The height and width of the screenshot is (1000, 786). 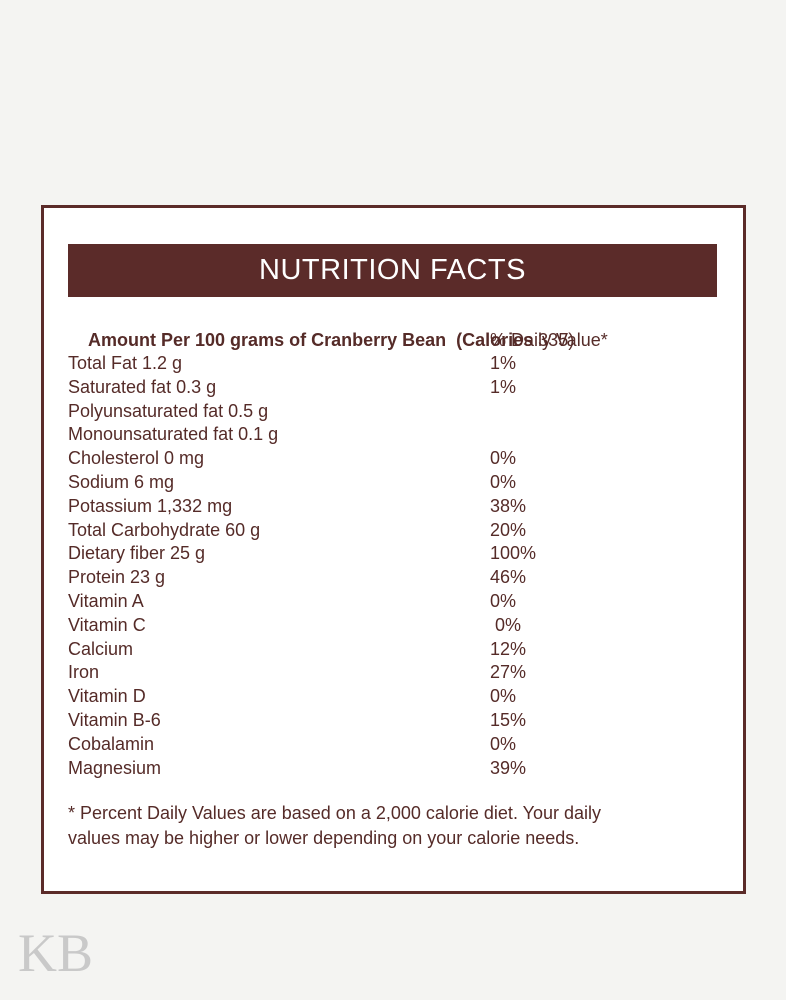 I want to click on nutrient-label: Total Fat 1.2 g, so click(x=125, y=363).